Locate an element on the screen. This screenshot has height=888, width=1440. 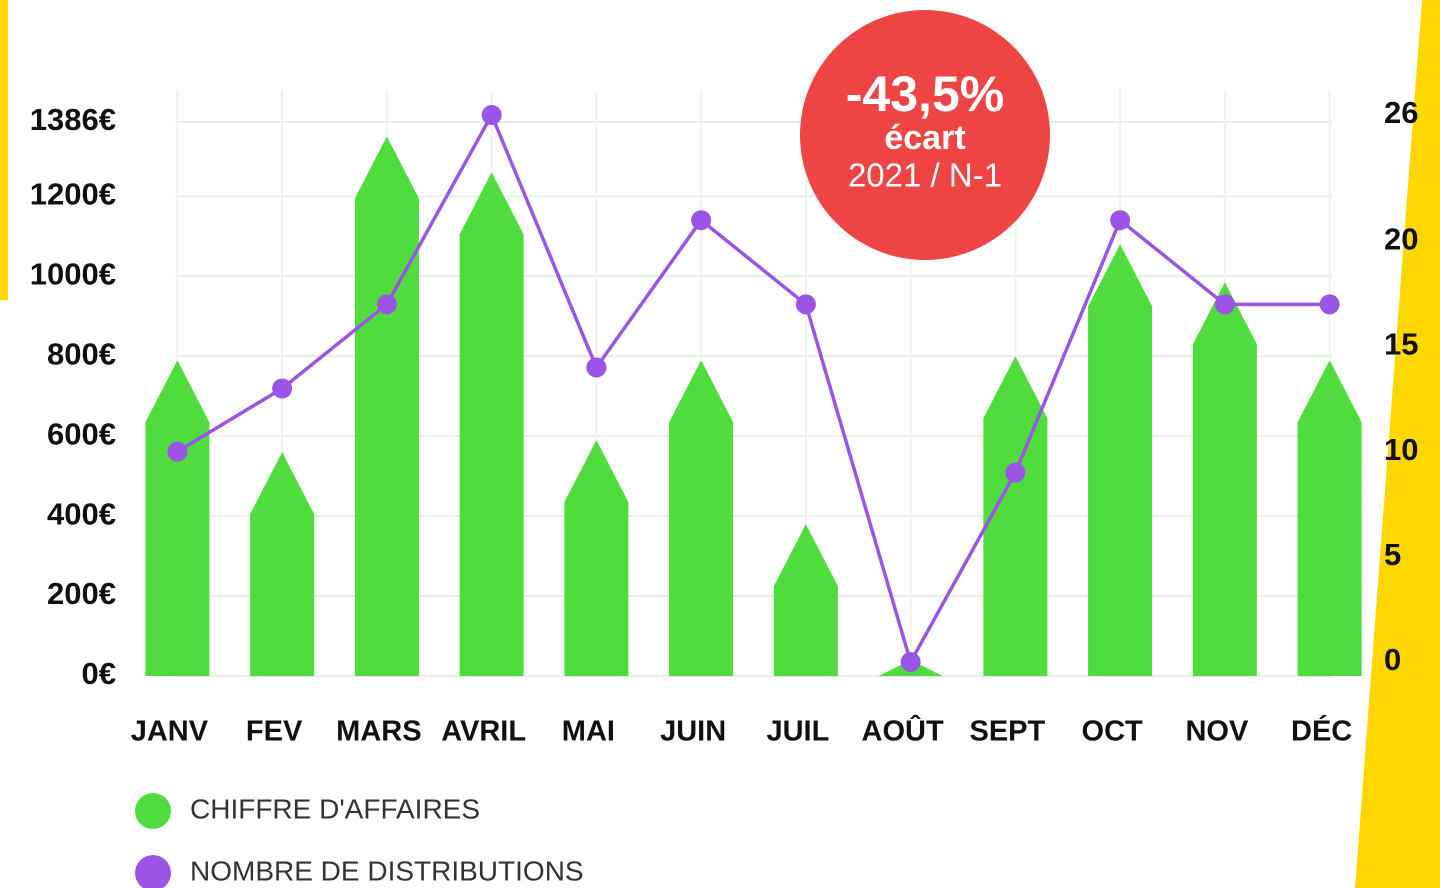
y2-tick-label: 15 is located at coordinates (1401, 344).